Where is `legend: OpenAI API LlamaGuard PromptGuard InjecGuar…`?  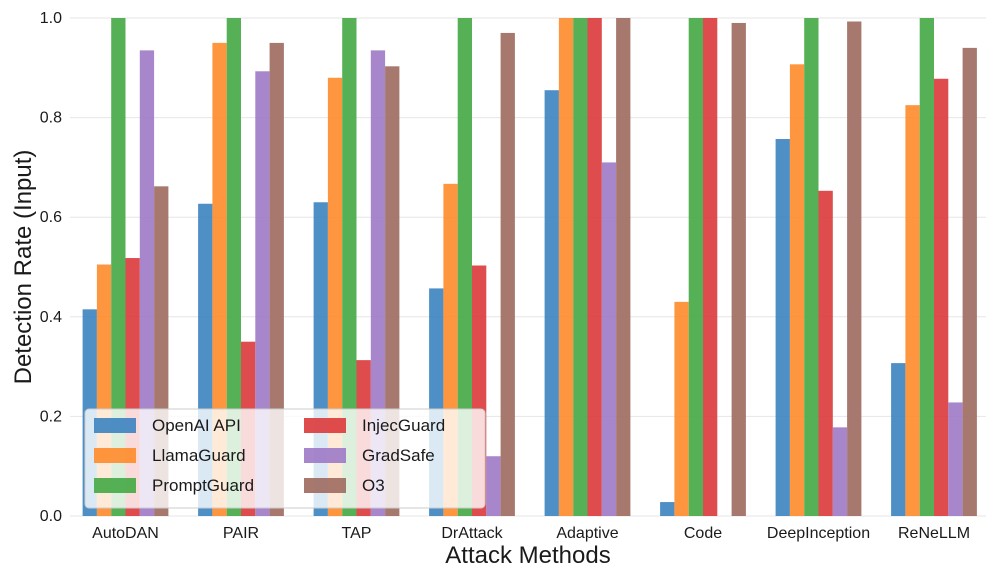
legend: OpenAI API LlamaGuard PromptGuard InjecGuar… is located at coordinates (285, 458).